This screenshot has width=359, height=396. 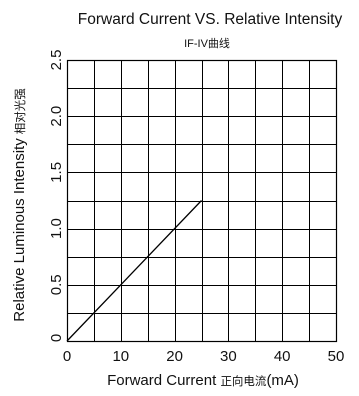 What do you see at coordinates (56, 196) in the screenshot?
I see `y-tick-labels: 0 0.5 1.0 1.5 2.0 2.5` at bounding box center [56, 196].